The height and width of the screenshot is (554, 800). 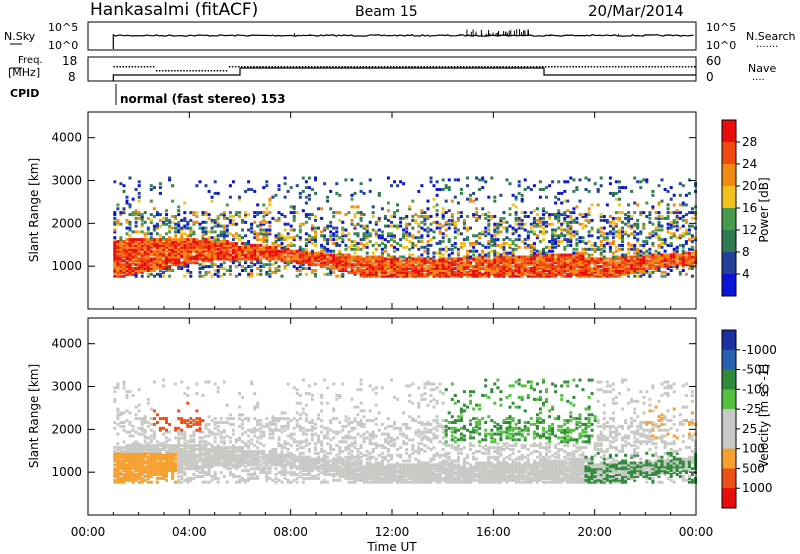 I want to click on velocity-heatmap-cells, so click(x=405, y=431).